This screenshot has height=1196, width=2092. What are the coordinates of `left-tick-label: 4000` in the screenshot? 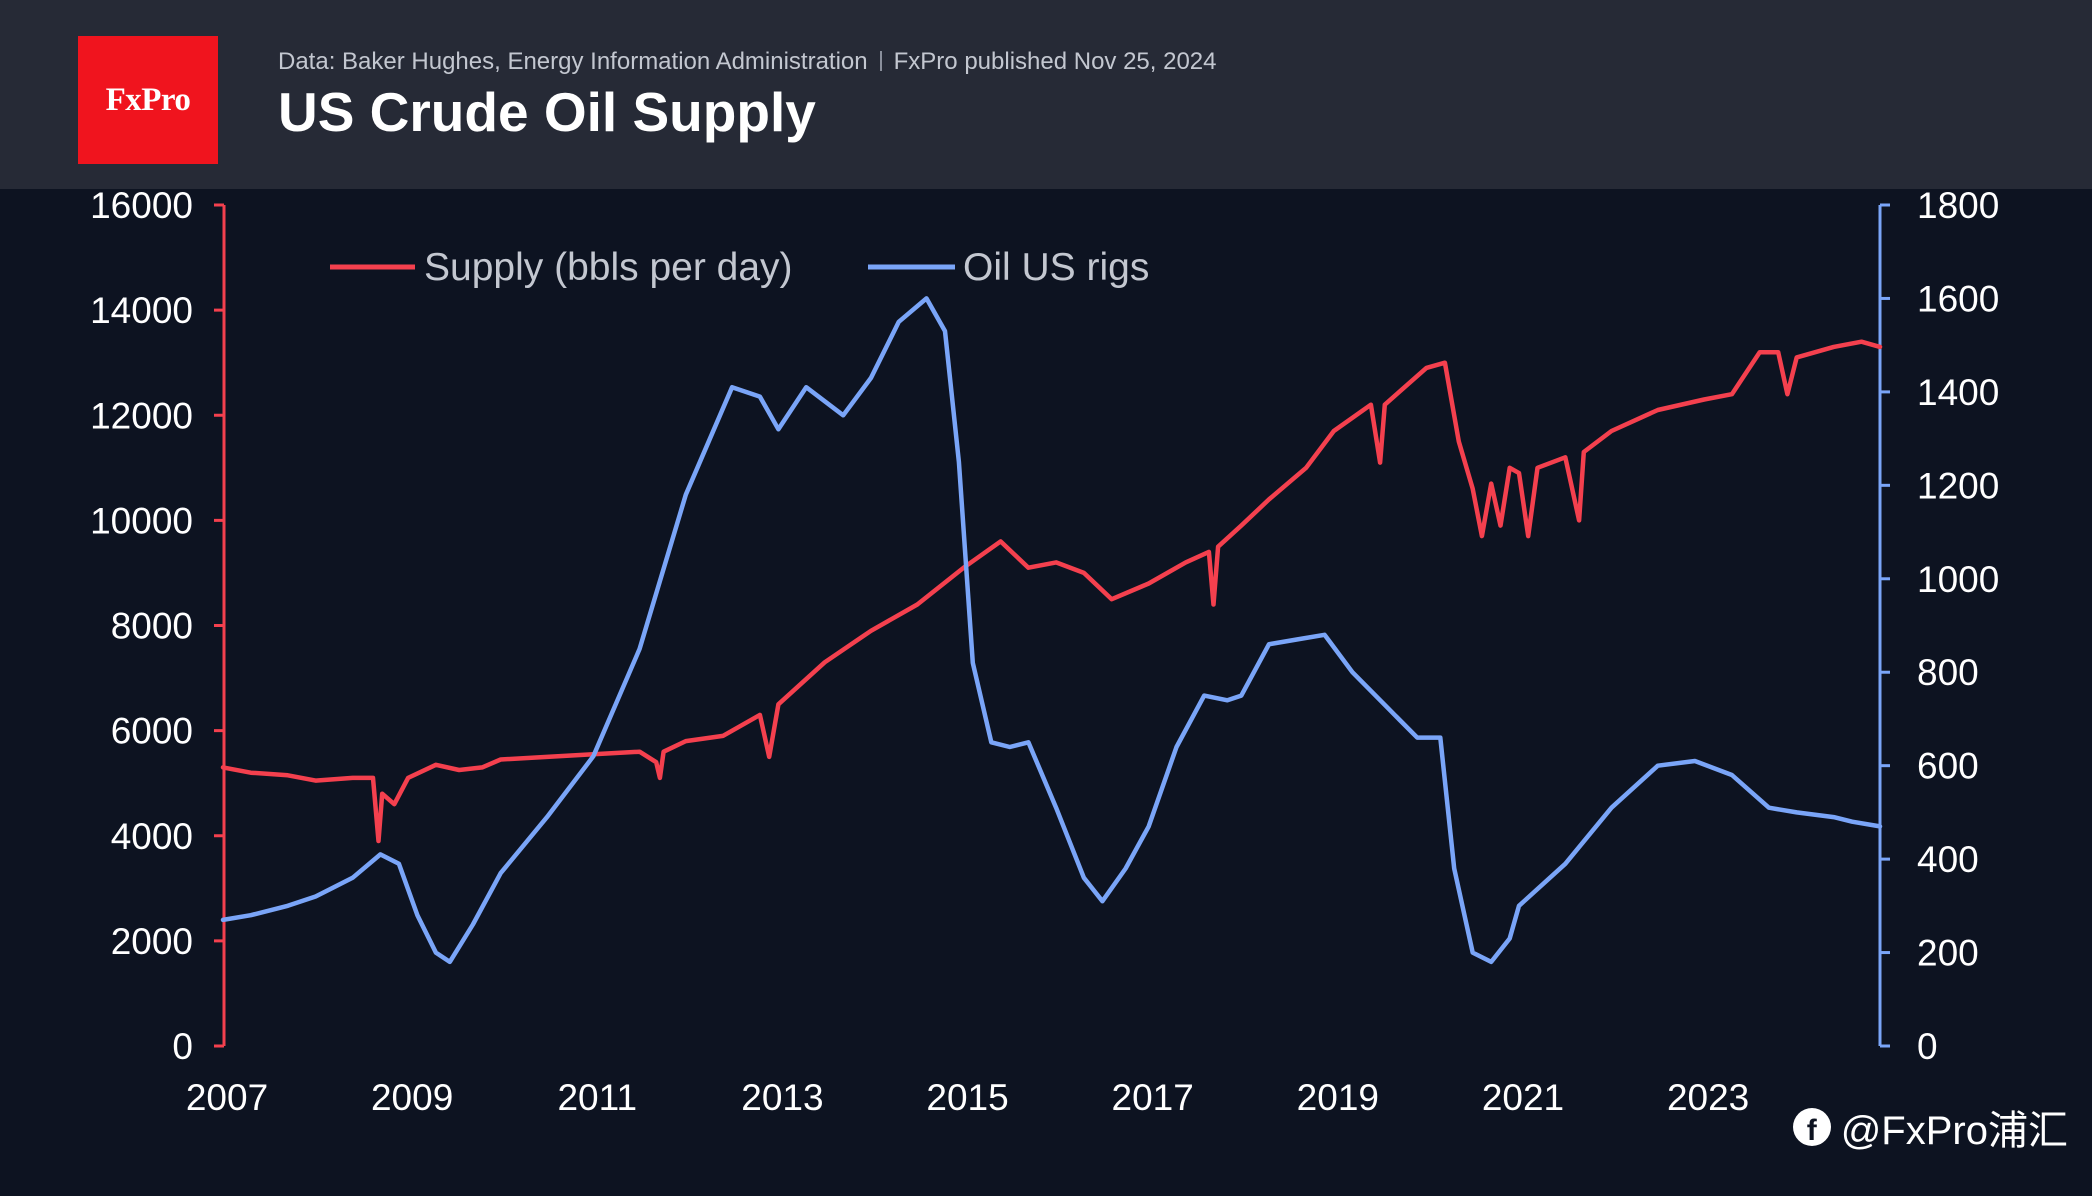 It's located at (152, 836).